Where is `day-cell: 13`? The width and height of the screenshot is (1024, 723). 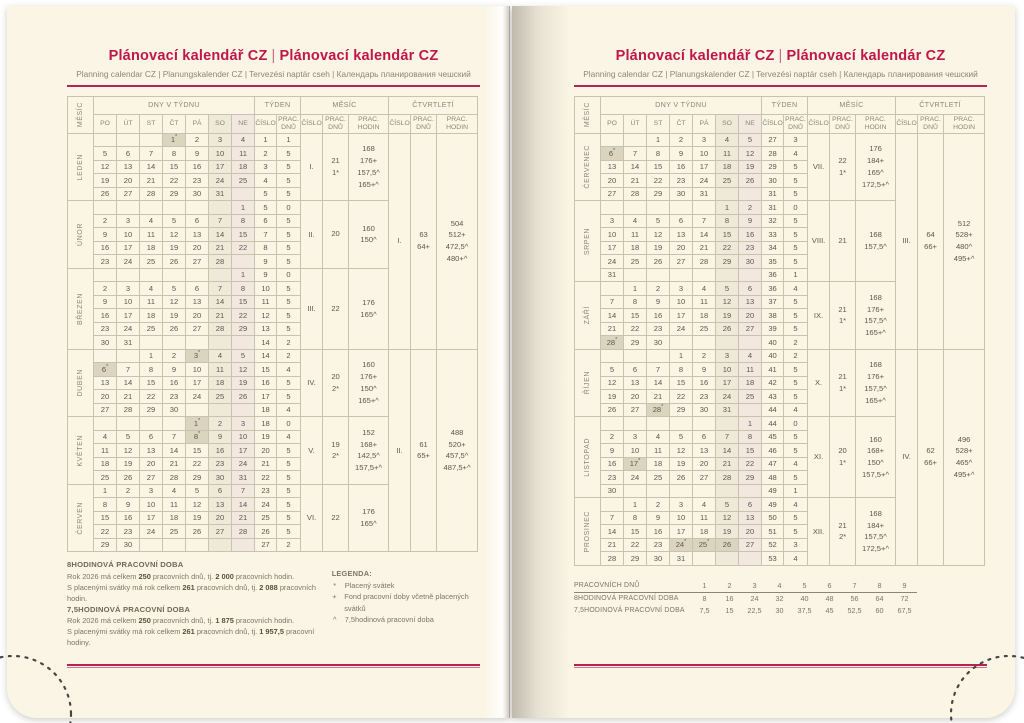
day-cell: 13 is located at coordinates (197, 302).